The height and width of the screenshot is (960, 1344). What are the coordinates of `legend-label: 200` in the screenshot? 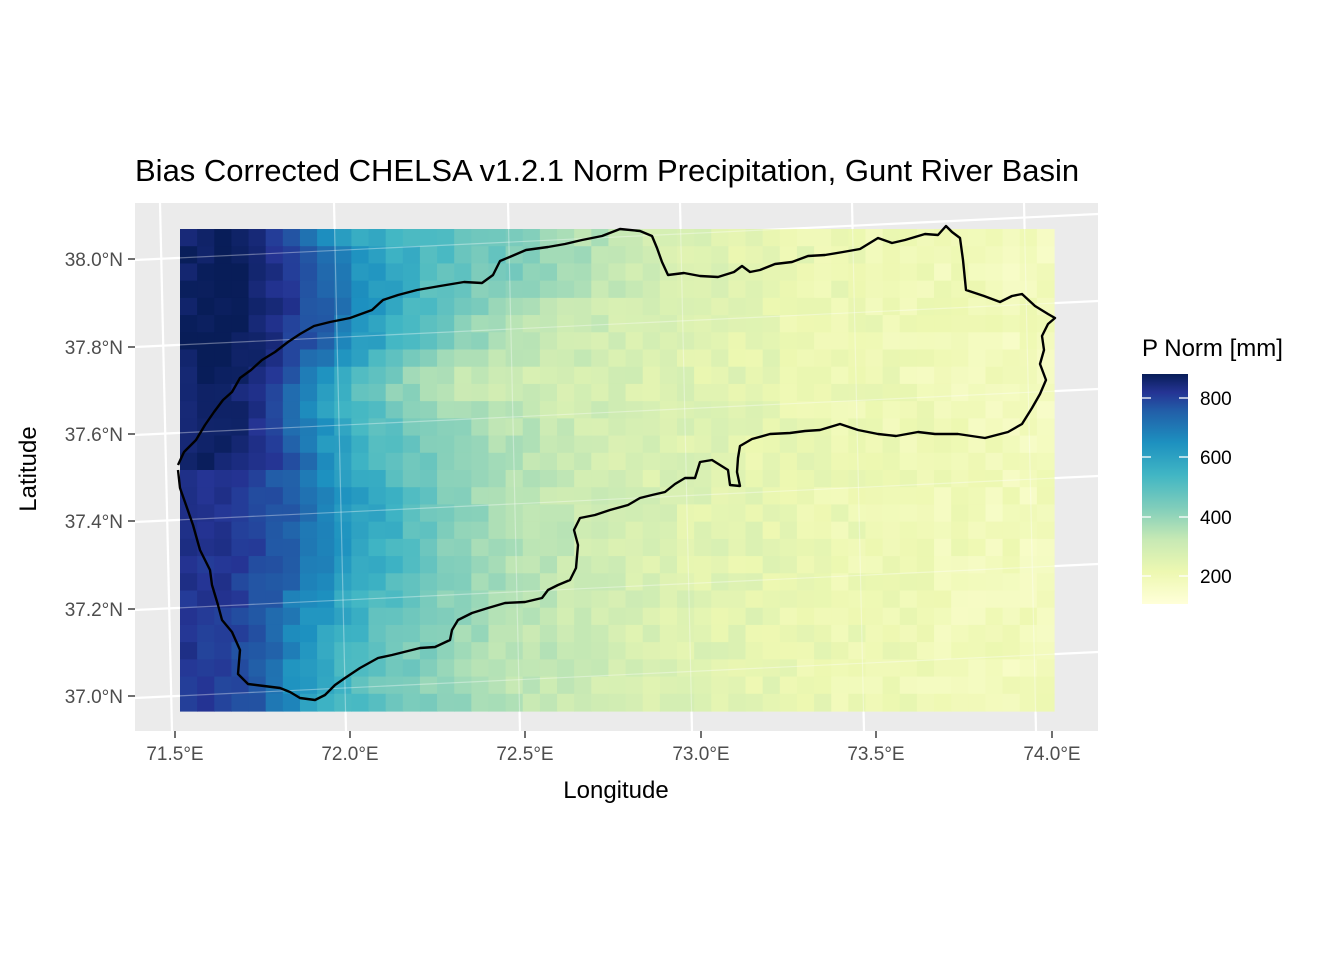 It's located at (1216, 577).